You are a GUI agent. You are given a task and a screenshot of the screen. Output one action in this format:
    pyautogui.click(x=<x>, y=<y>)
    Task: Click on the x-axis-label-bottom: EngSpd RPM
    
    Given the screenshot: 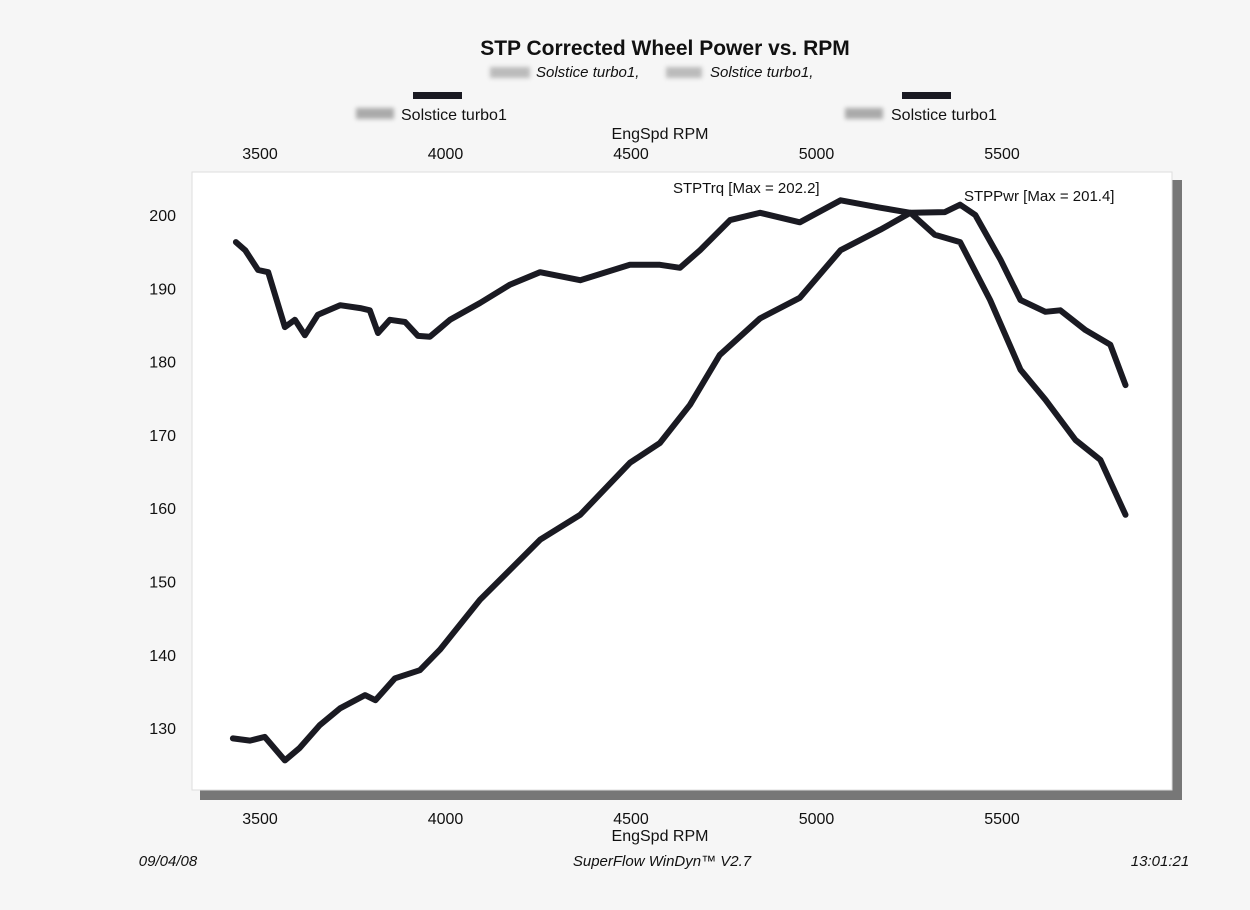 What is the action you would take?
    pyautogui.click(x=660, y=836)
    